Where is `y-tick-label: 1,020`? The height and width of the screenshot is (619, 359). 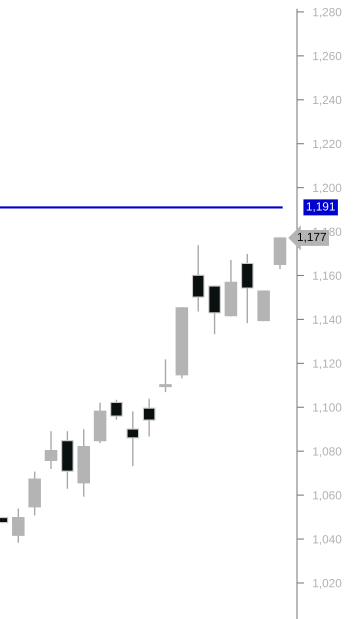 y-tick-label: 1,020 is located at coordinates (327, 584).